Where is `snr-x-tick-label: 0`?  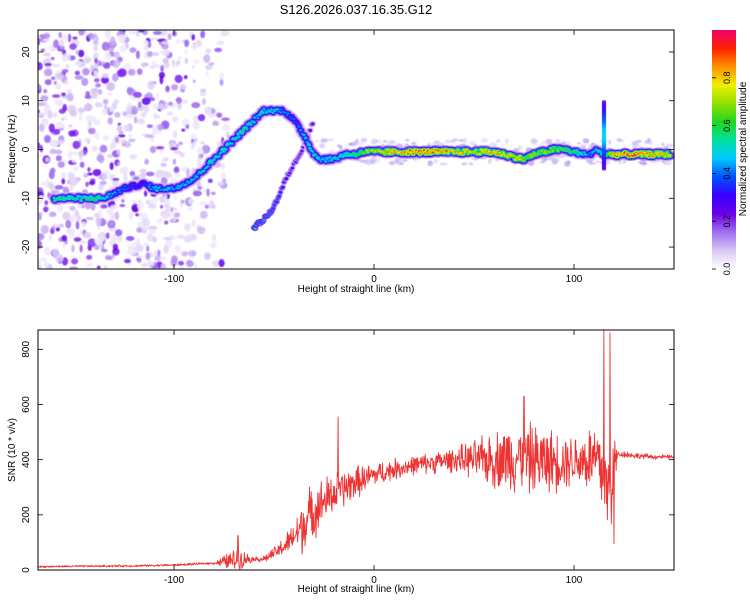 snr-x-tick-label: 0 is located at coordinates (374, 580).